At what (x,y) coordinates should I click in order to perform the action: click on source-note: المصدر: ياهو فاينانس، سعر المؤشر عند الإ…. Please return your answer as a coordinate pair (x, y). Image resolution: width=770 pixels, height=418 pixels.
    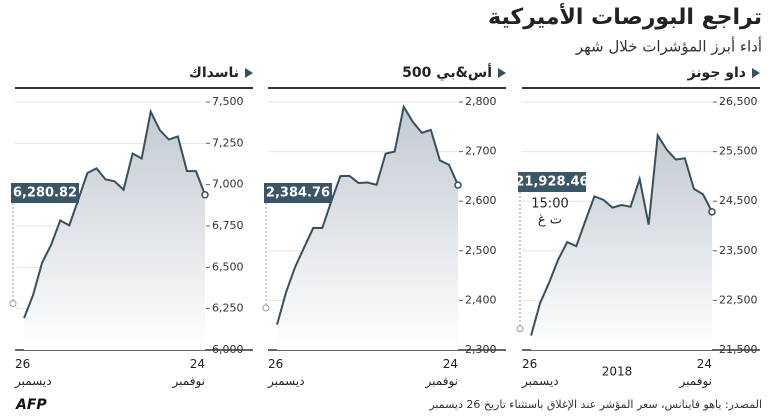
    Looking at the image, I should click on (595, 404).